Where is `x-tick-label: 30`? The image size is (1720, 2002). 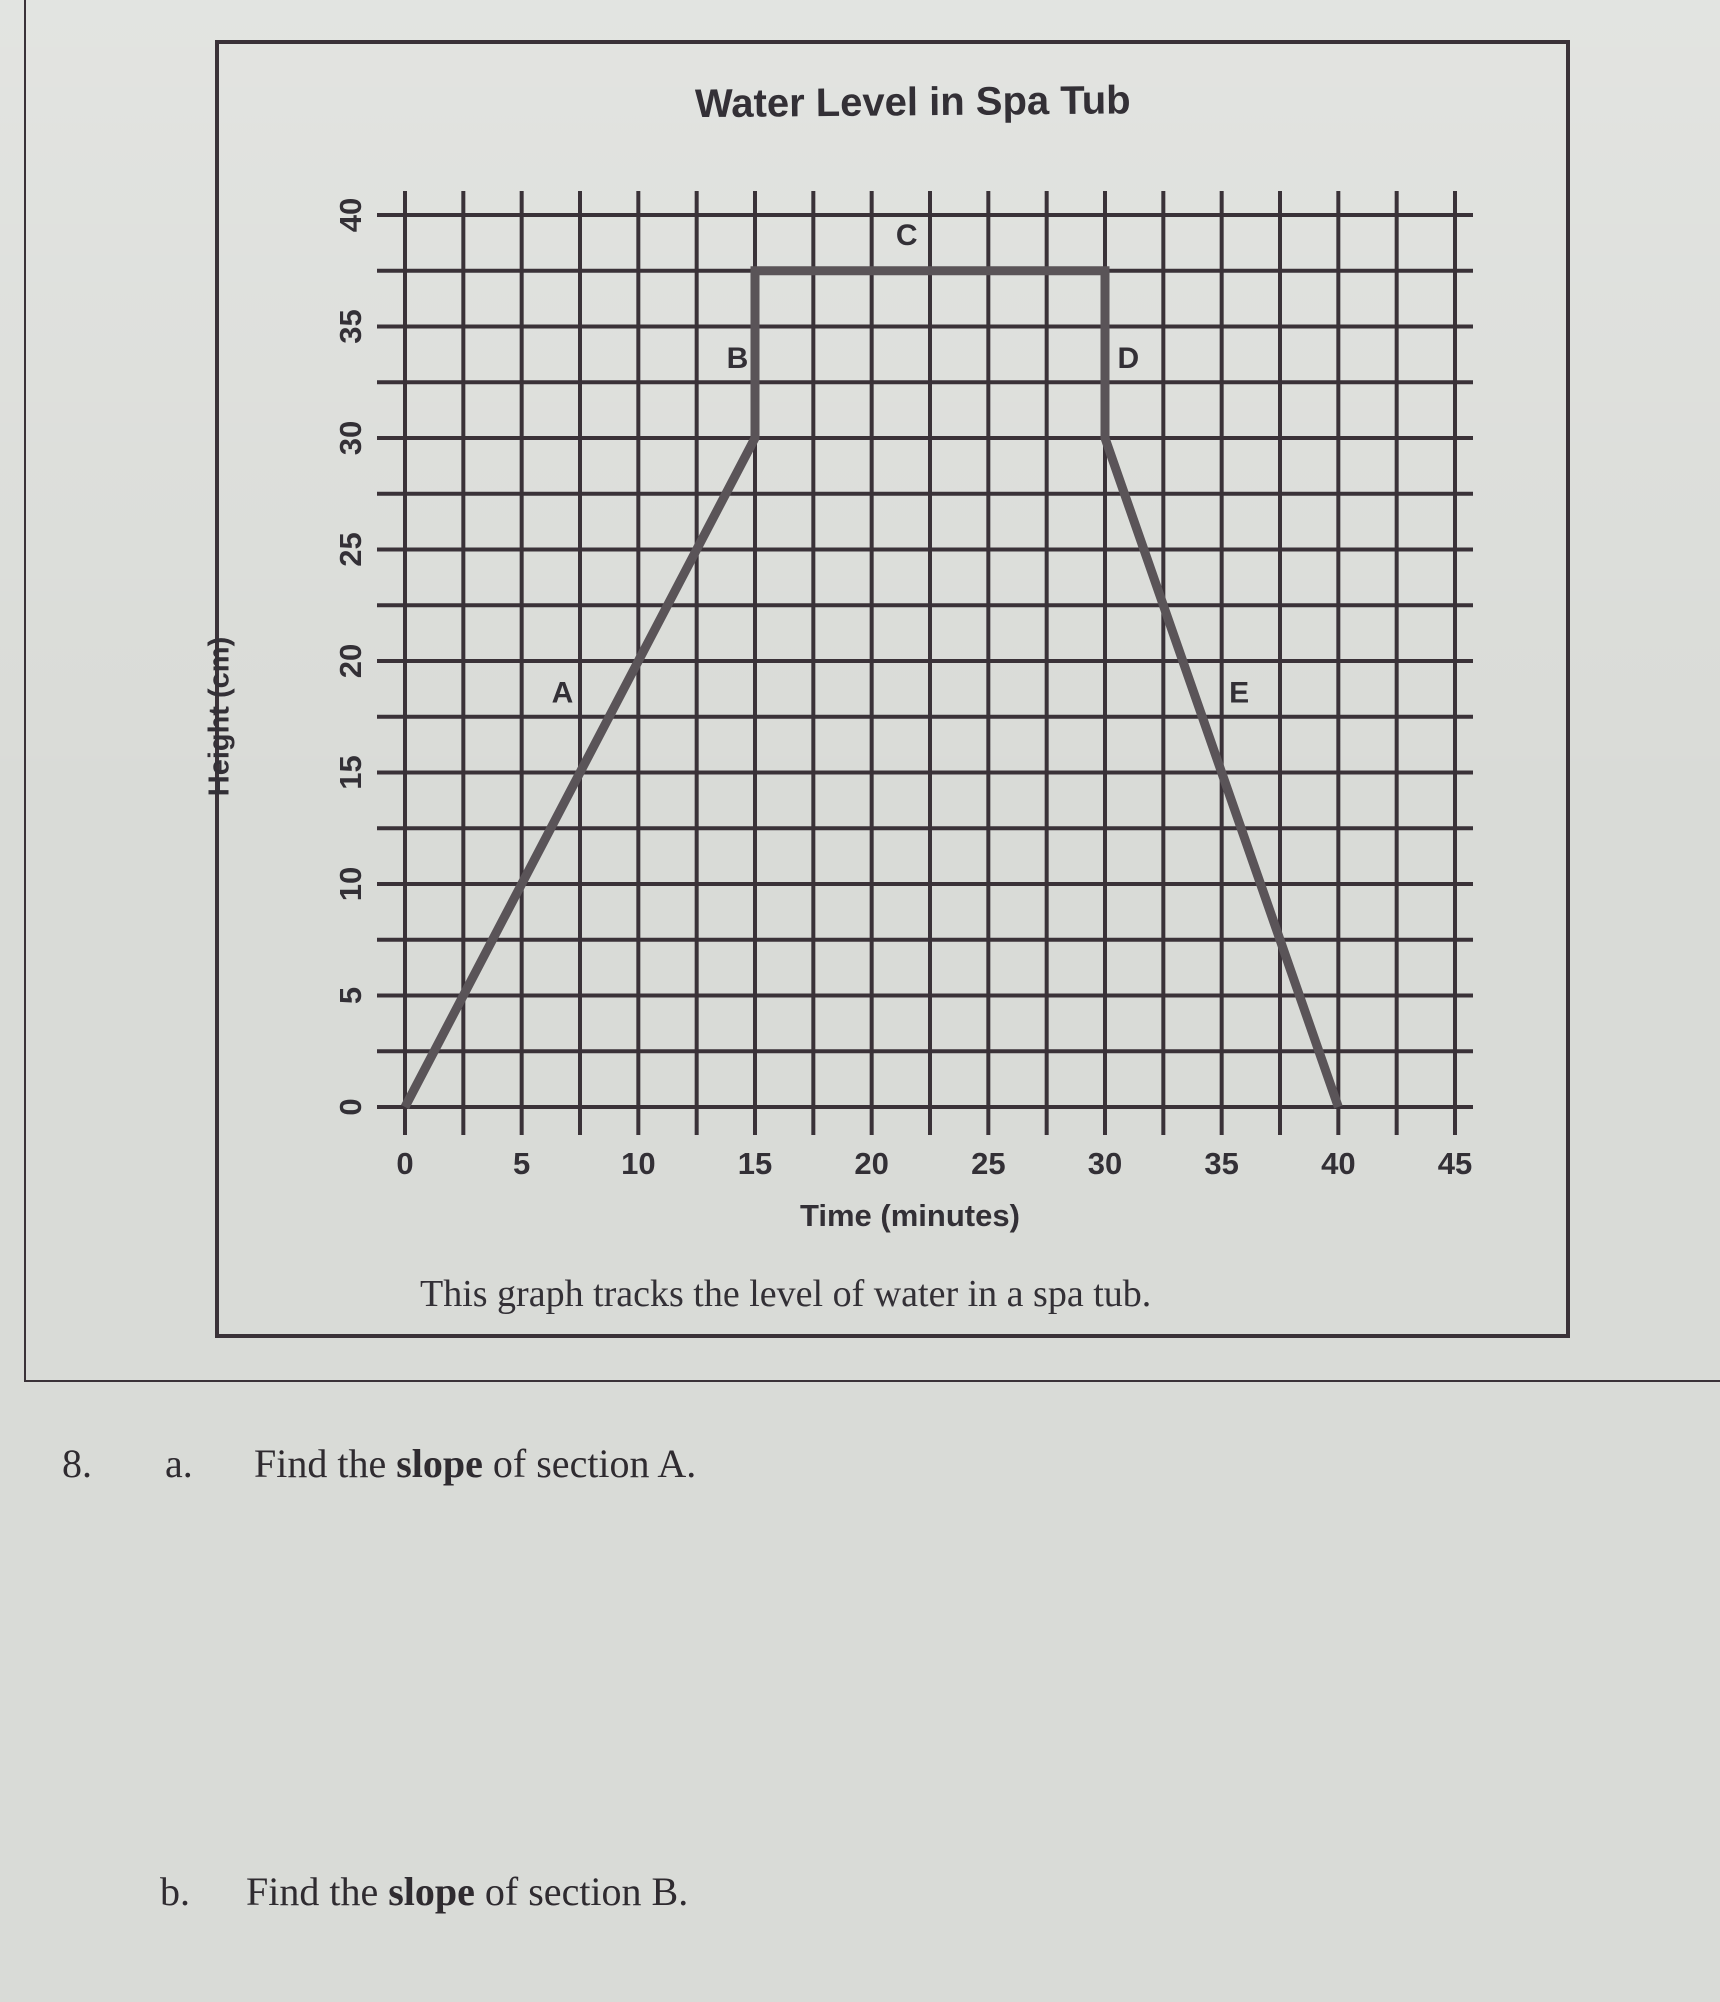 x-tick-label: 30 is located at coordinates (1105, 1163).